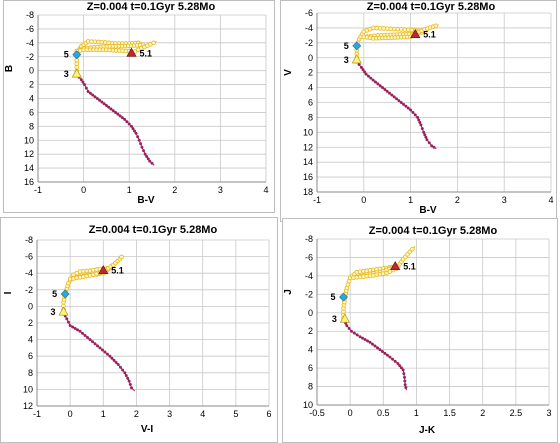 The image size is (560, 443). I want to click on y-tick-label: 12, so click(28, 406).